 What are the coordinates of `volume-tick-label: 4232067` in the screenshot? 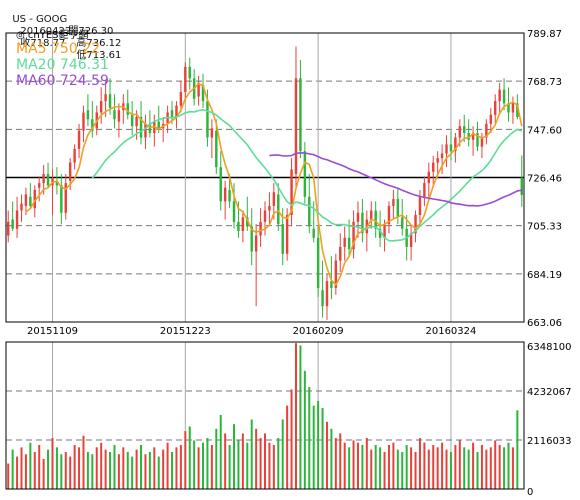 It's located at (549, 392).